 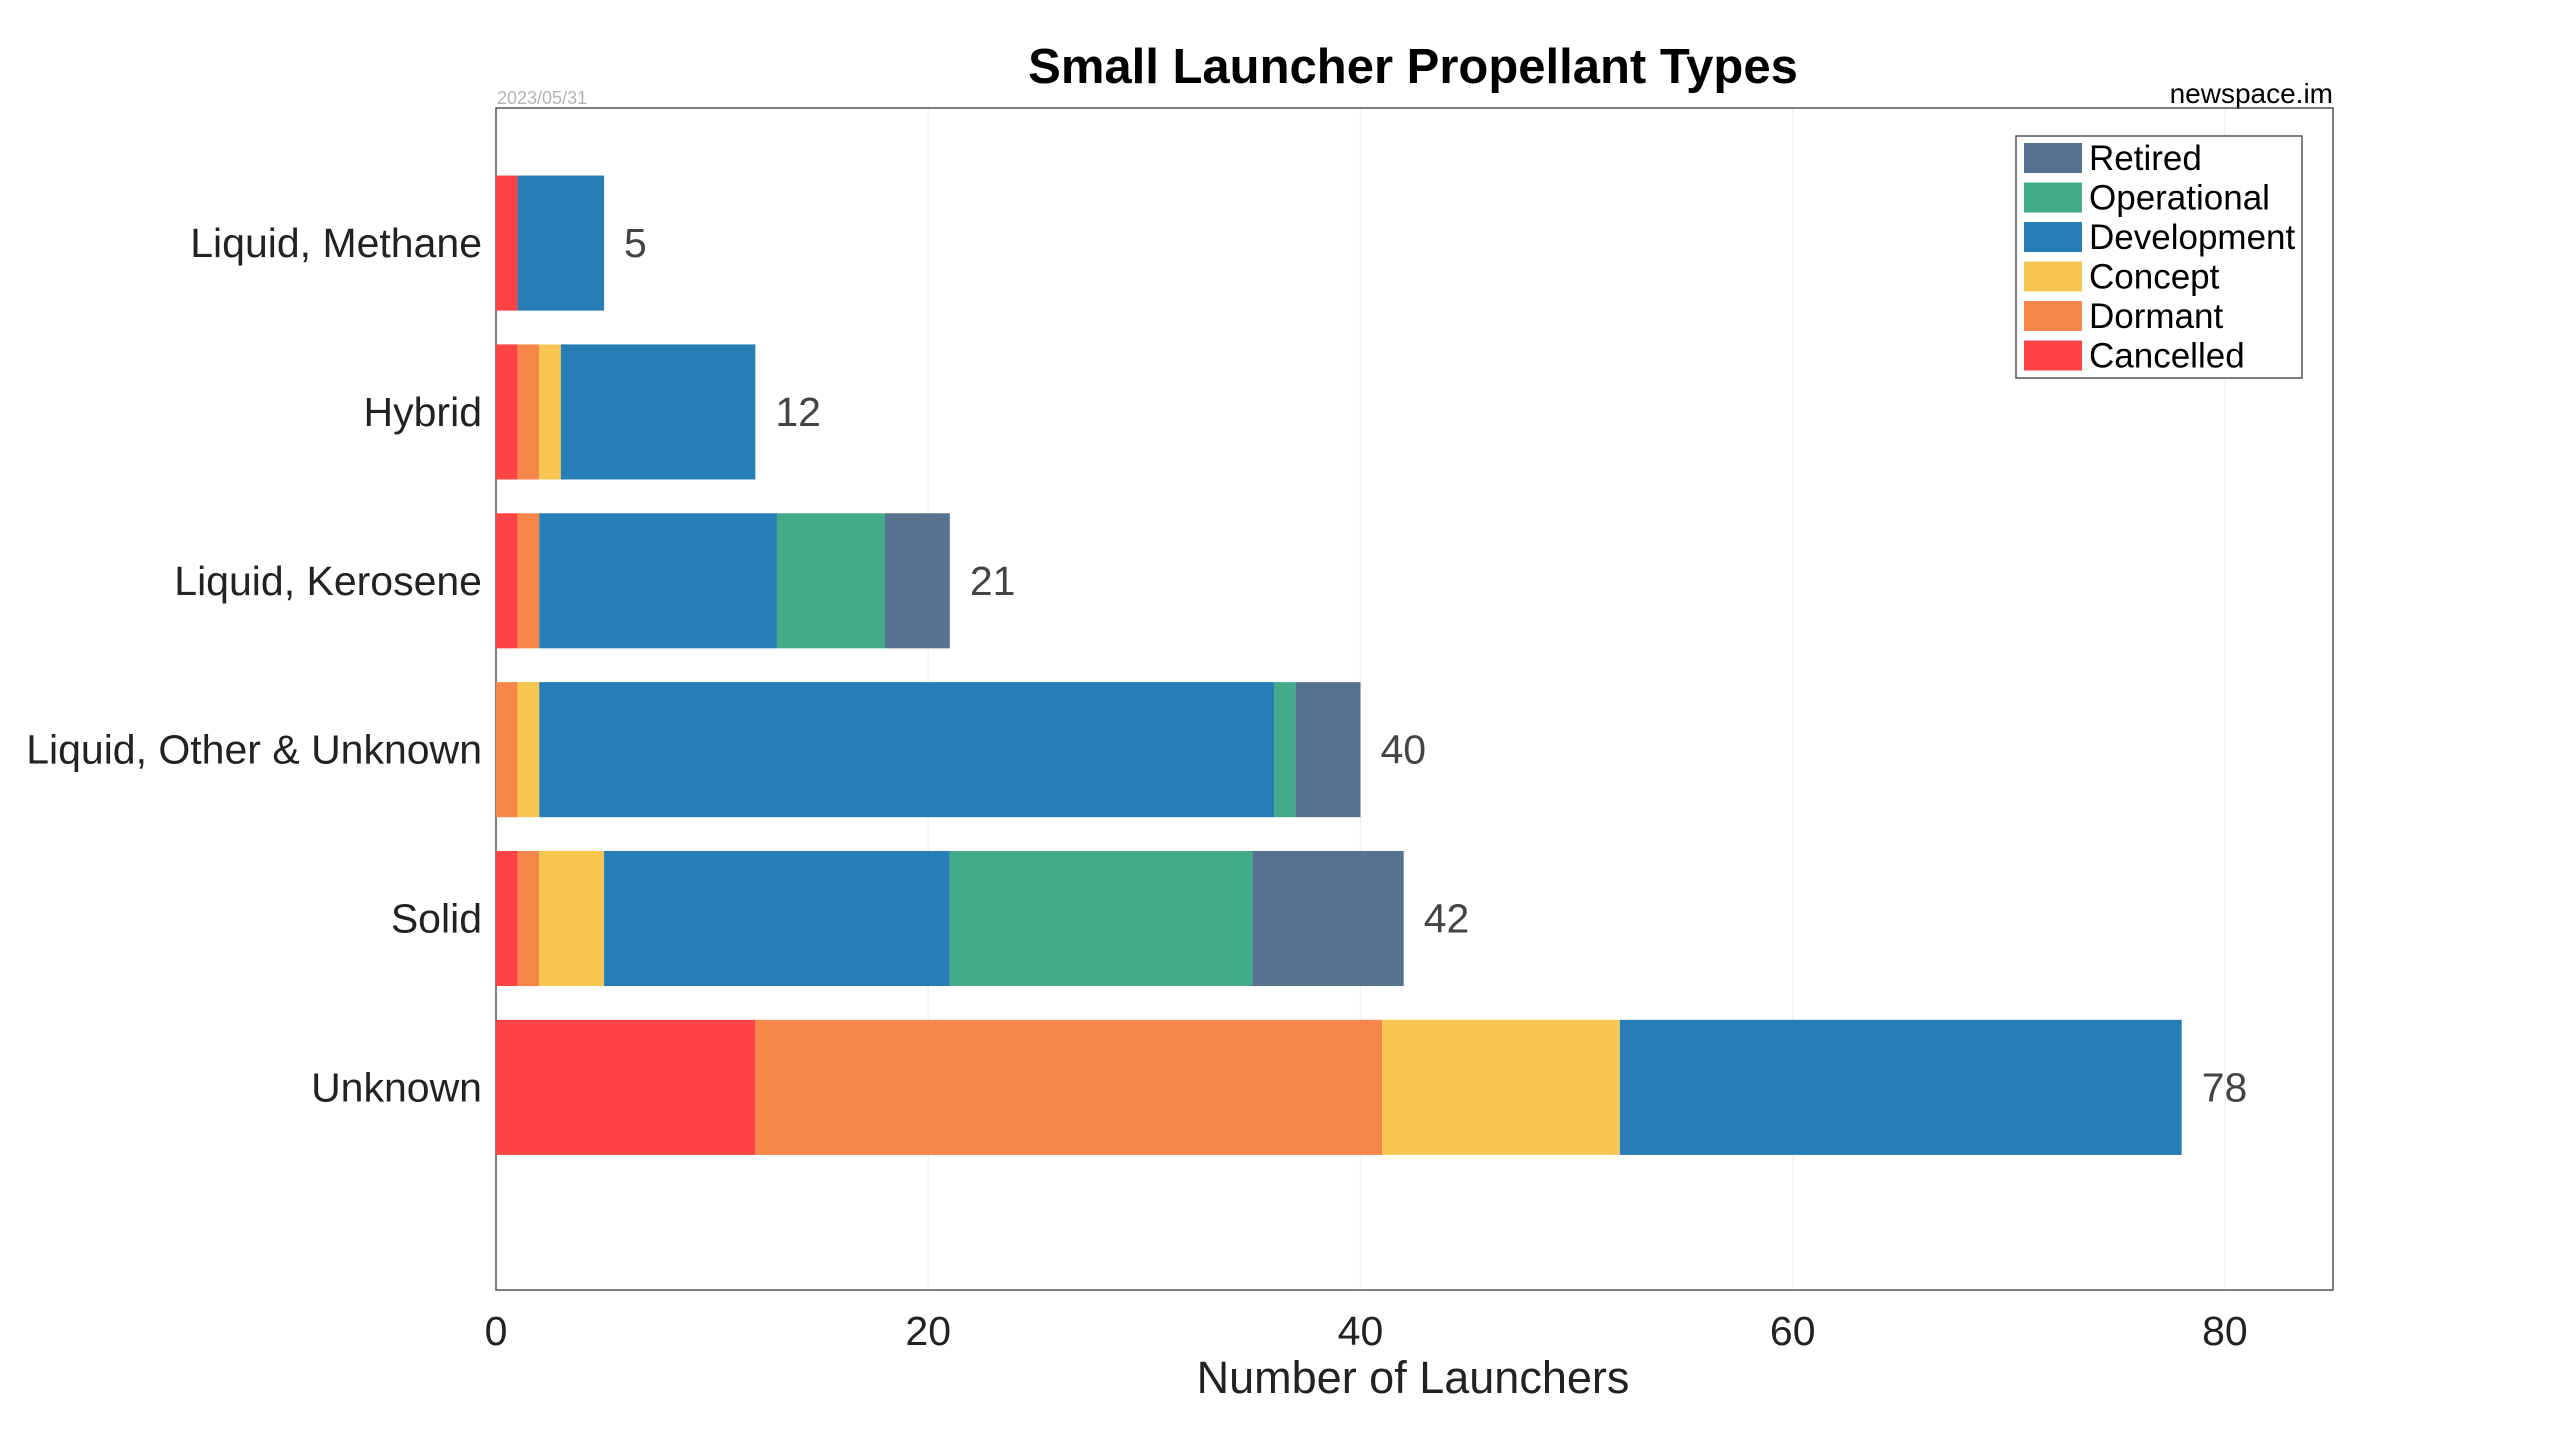 What do you see at coordinates (396, 1087) in the screenshot?
I see `category-label: Unknown` at bounding box center [396, 1087].